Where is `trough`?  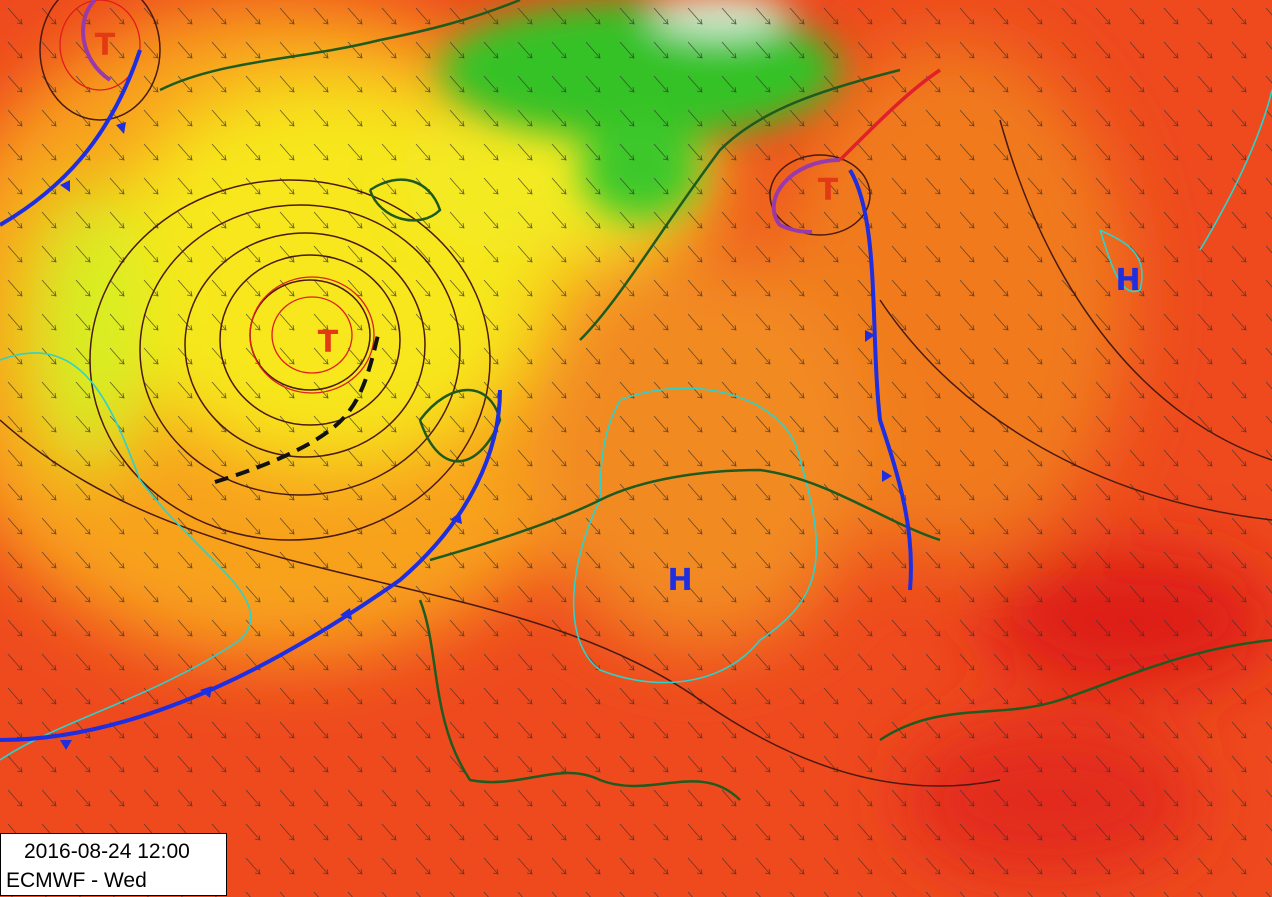 trough is located at coordinates (297, 409).